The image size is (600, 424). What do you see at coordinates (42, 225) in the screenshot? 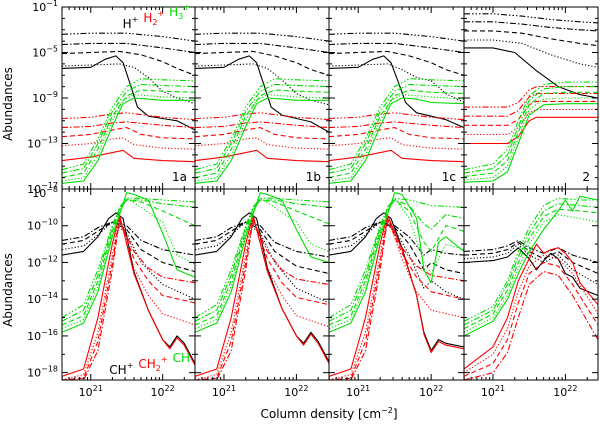
I see `y-tick-label-bottom: 10−10` at bounding box center [42, 225].